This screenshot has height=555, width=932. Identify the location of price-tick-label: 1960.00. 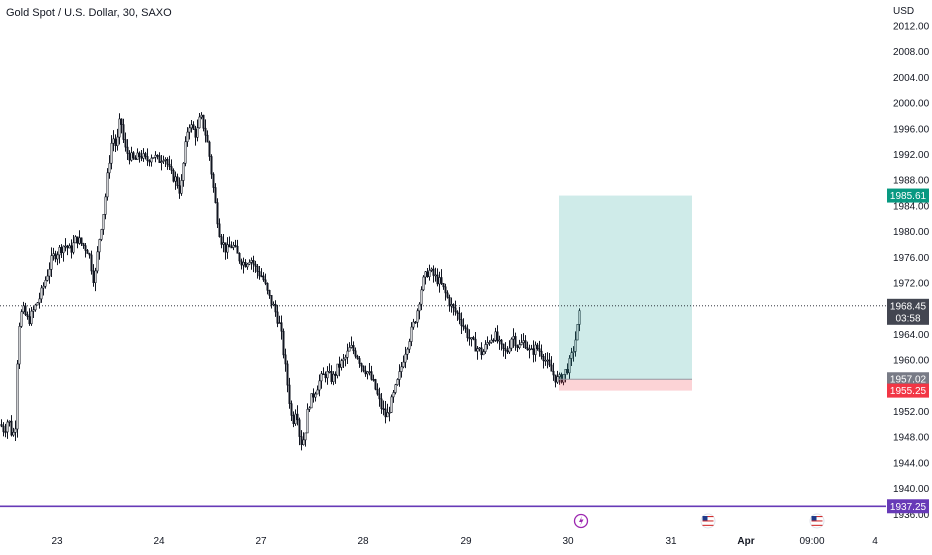
(911, 361).